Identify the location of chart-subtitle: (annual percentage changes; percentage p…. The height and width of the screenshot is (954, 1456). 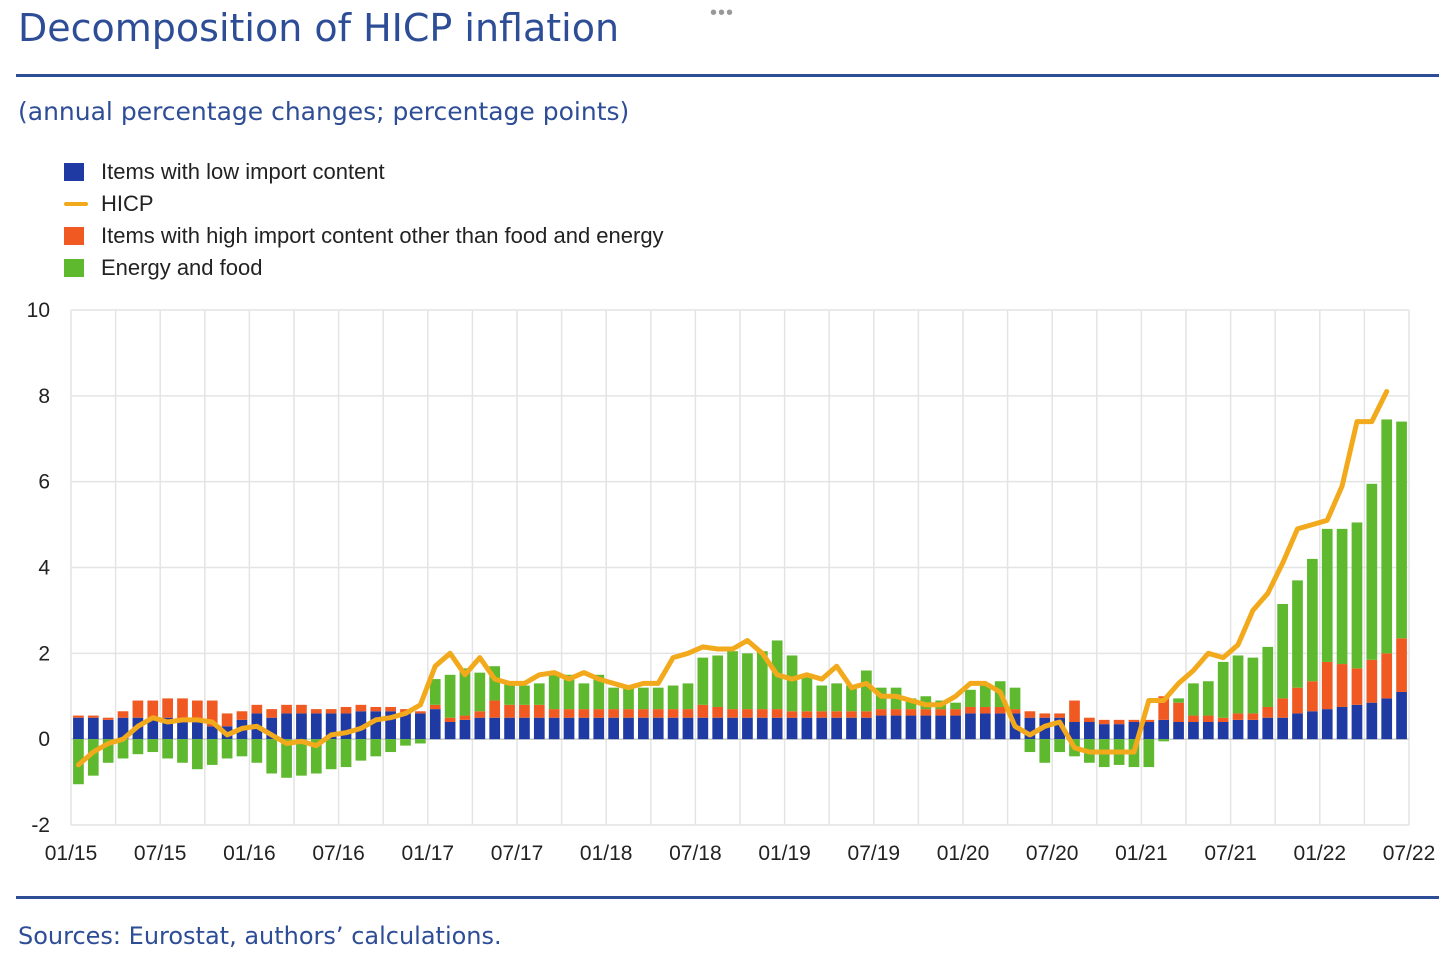
(324, 111).